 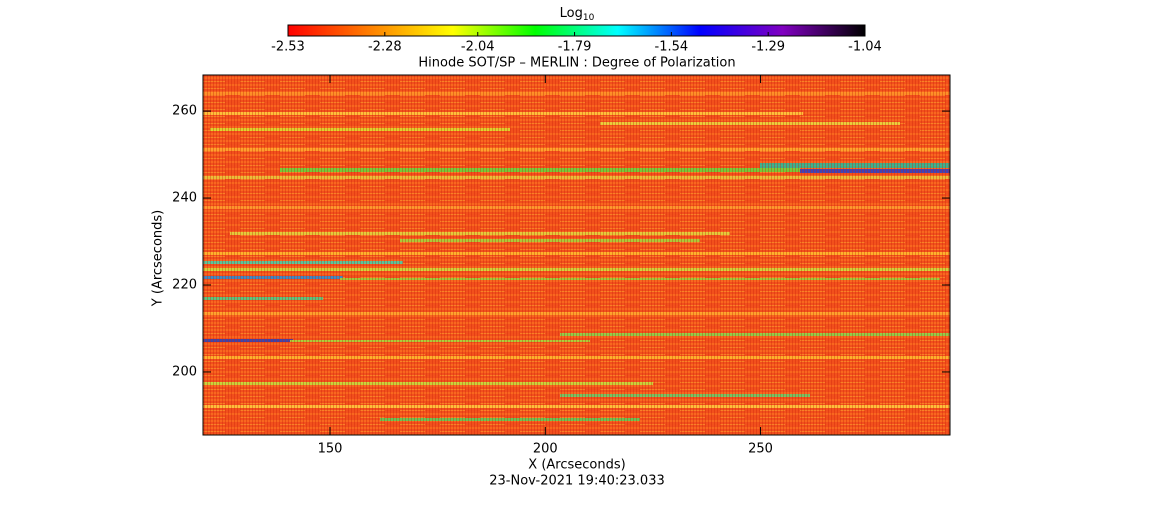 What do you see at coordinates (576, 465) in the screenshot?
I see `x-axis-label: X (Arcseconds)` at bounding box center [576, 465].